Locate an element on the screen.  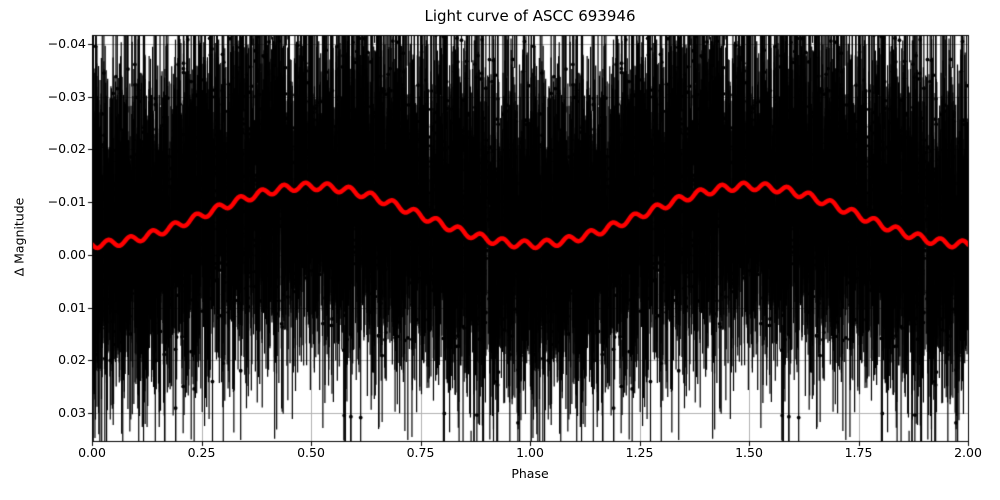
x-axis-label: Phase is located at coordinates (530, 473).